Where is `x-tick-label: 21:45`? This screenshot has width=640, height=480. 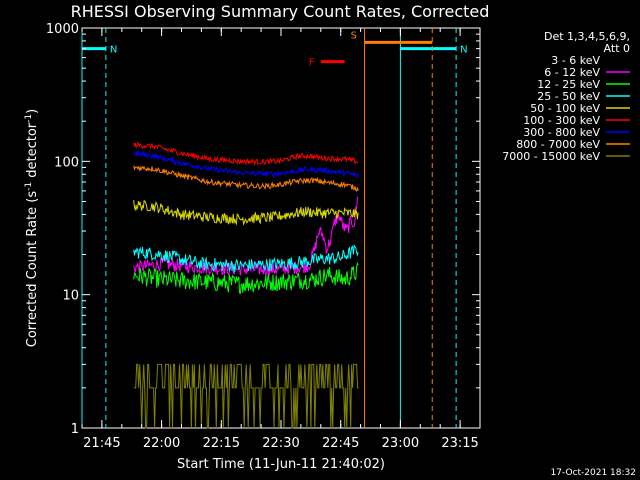 x-tick-label: 21:45 is located at coordinates (101, 443).